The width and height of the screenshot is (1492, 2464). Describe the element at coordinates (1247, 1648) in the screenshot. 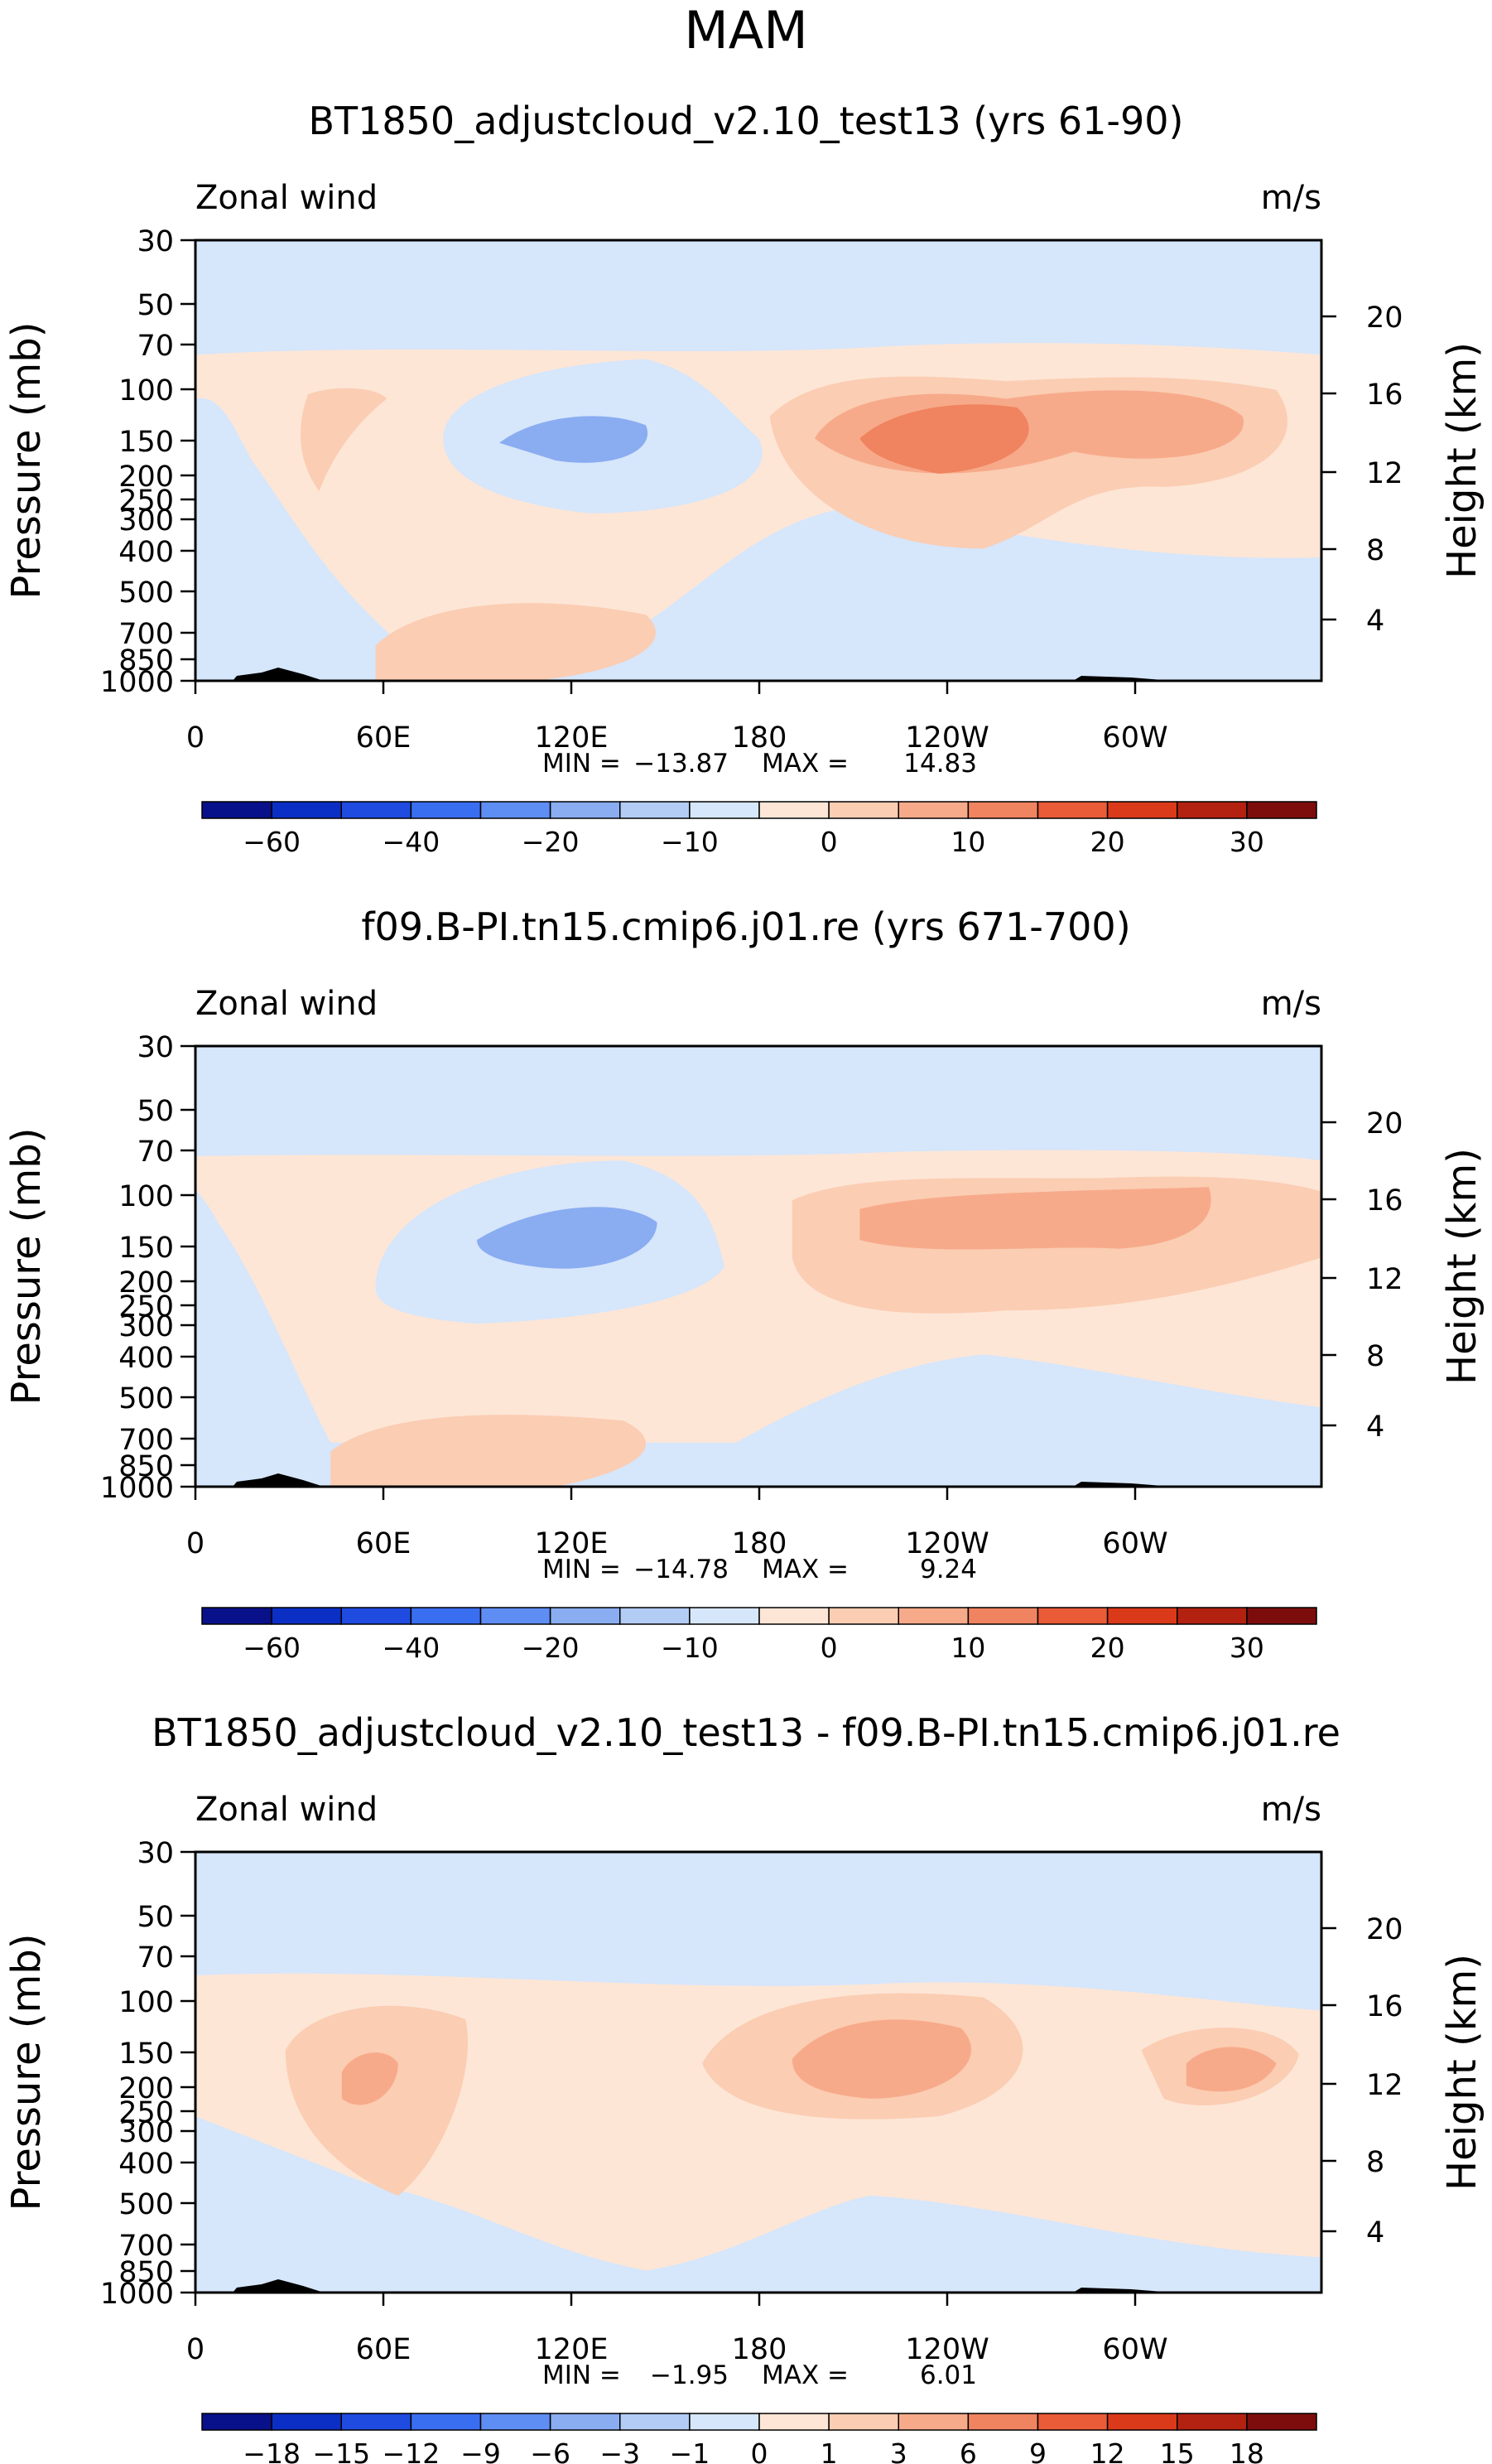

I see `colorbar-label: 30` at that location.